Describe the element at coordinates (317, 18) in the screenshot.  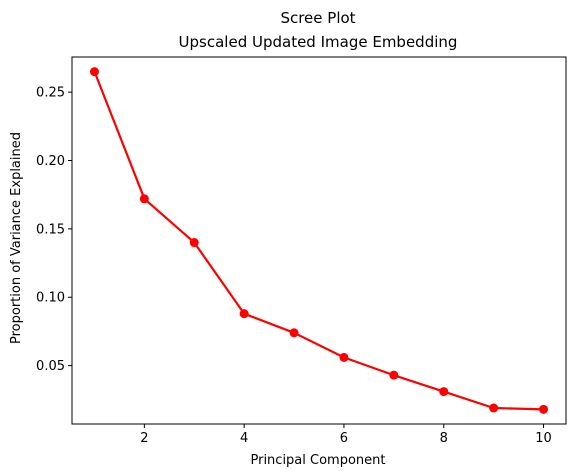
I see `chart-title: Scree Plot` at that location.